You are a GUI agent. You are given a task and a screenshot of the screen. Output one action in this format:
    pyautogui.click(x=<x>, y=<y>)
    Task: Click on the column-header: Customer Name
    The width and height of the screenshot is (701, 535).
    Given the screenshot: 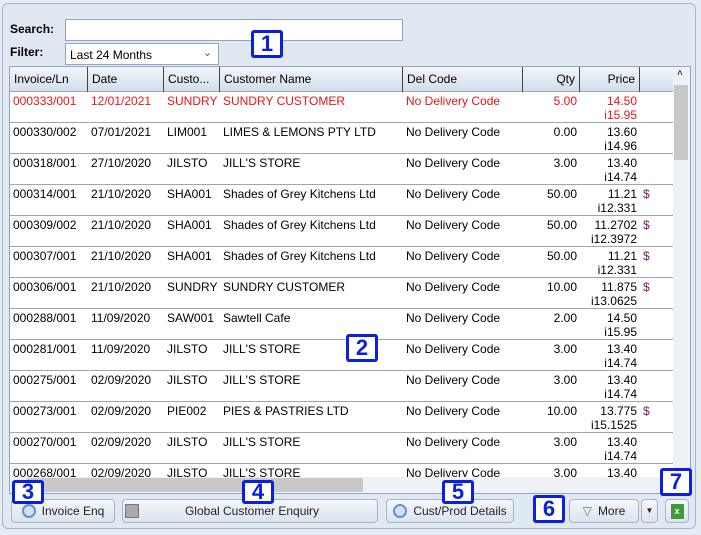 What is the action you would take?
    pyautogui.click(x=311, y=79)
    